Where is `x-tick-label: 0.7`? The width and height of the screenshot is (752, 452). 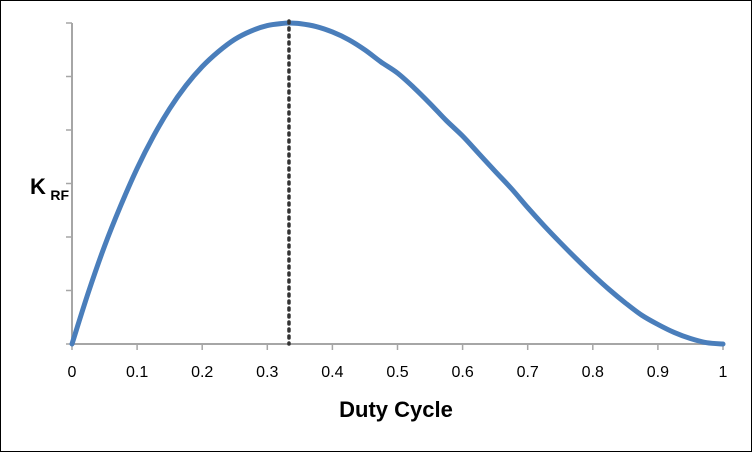
x-tick-label: 0.7 is located at coordinates (528, 372).